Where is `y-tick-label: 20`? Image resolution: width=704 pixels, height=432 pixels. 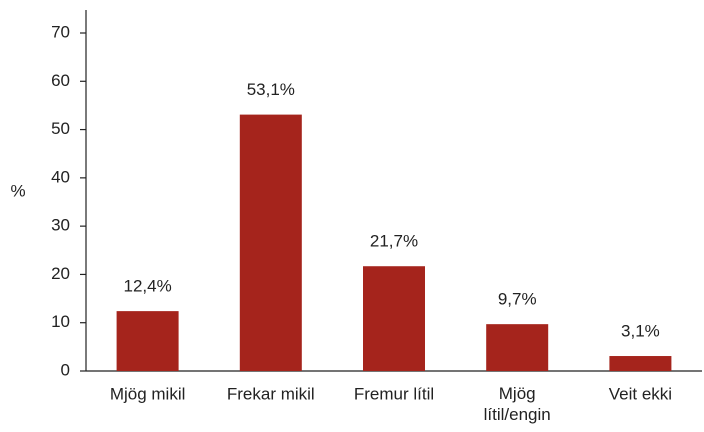
y-tick-label: 20 is located at coordinates (60, 273).